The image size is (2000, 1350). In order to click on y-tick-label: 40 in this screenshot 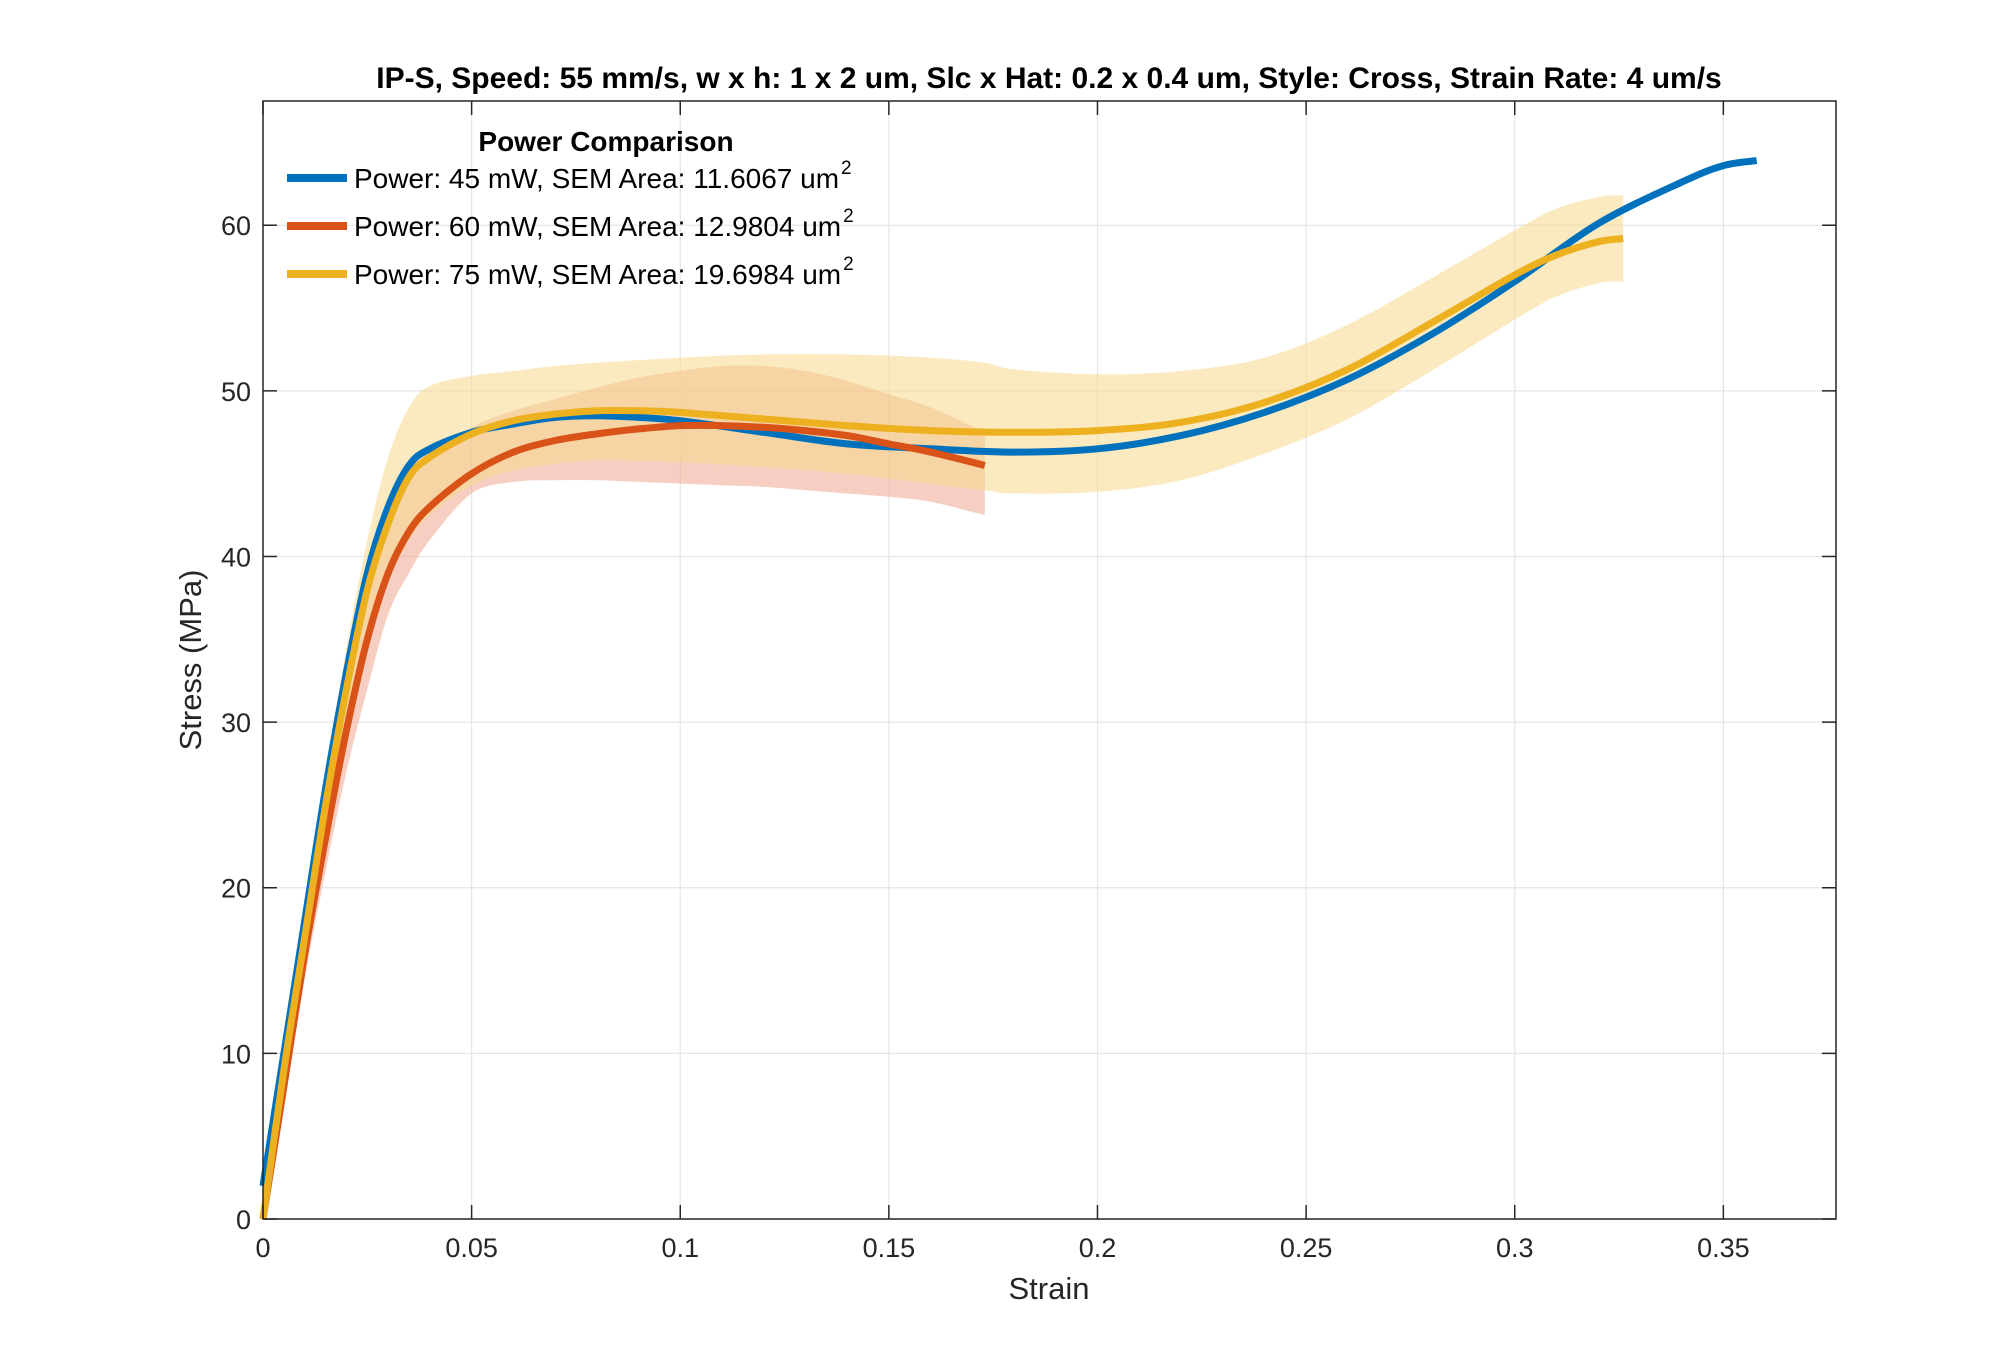, I will do `click(236, 557)`.